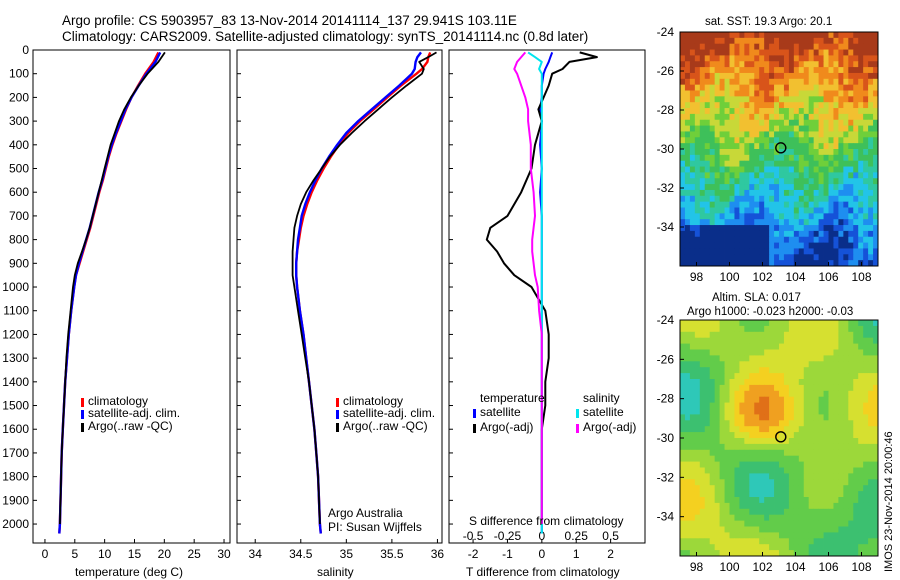 The height and width of the screenshot is (580, 900). What do you see at coordinates (666, 399) in the screenshot?
I see `y-tick-label: -28` at bounding box center [666, 399].